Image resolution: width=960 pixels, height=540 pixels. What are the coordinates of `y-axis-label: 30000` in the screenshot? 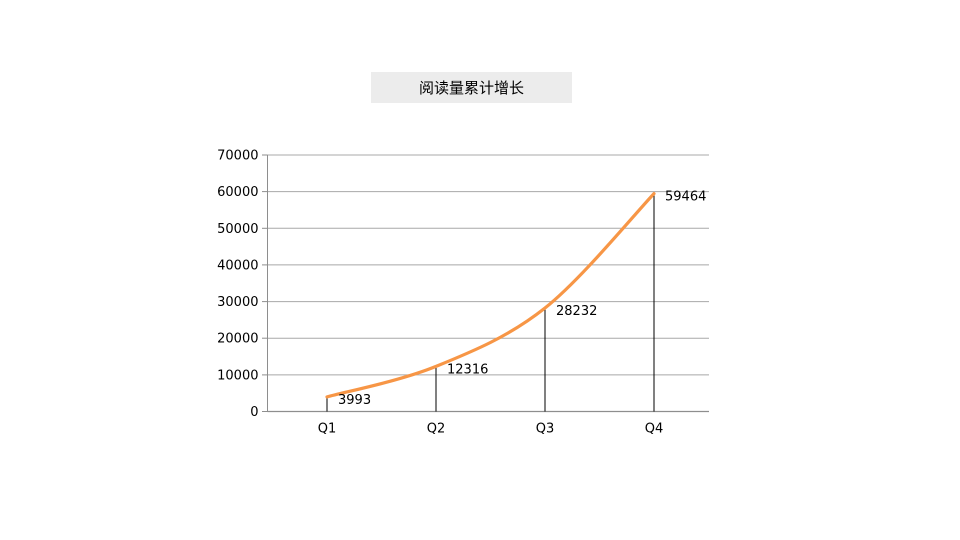 It's located at (237, 302).